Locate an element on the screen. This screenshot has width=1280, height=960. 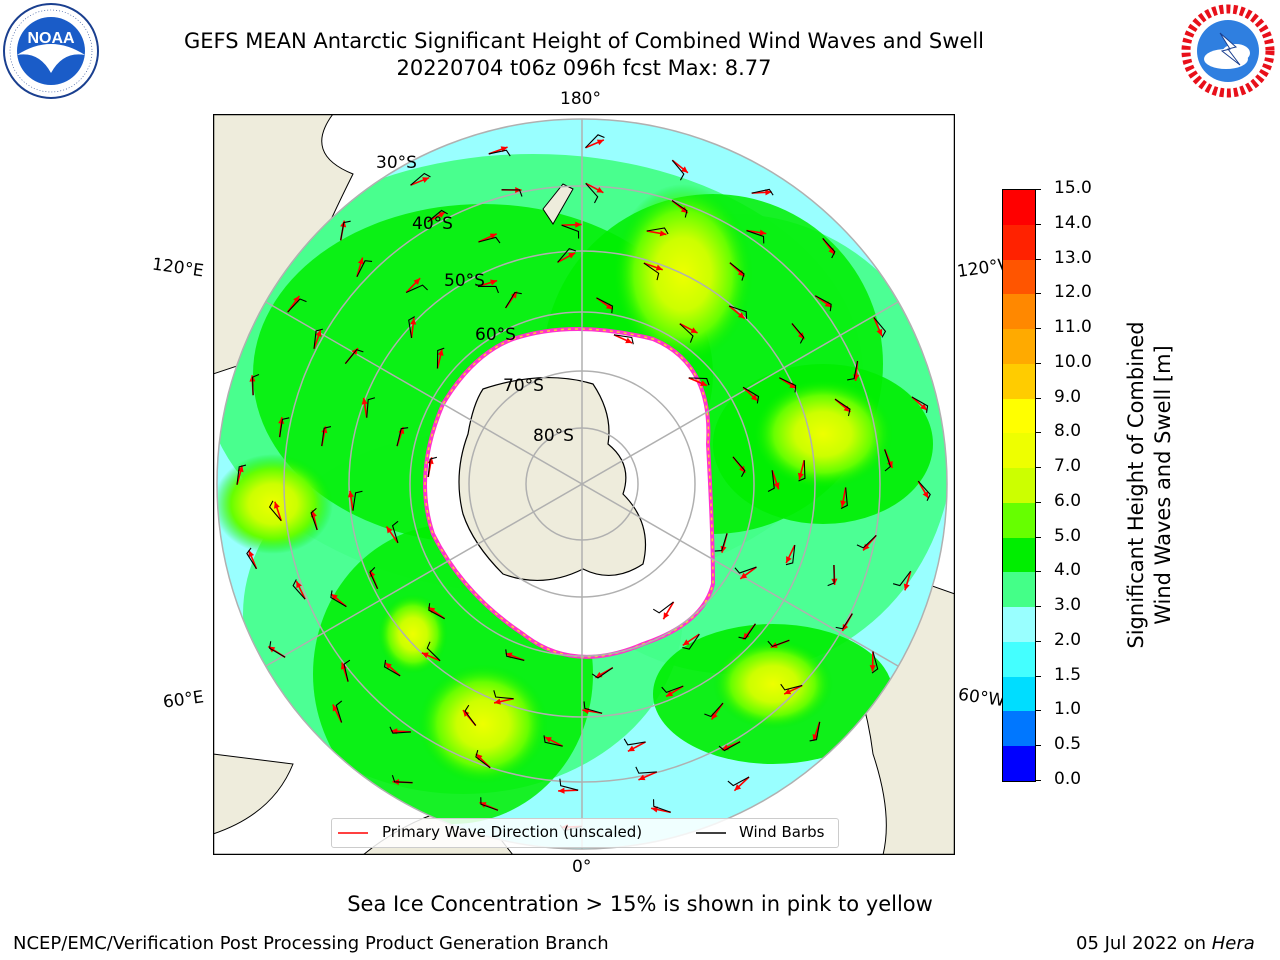
antarctica-land is located at coordinates (552, 478).